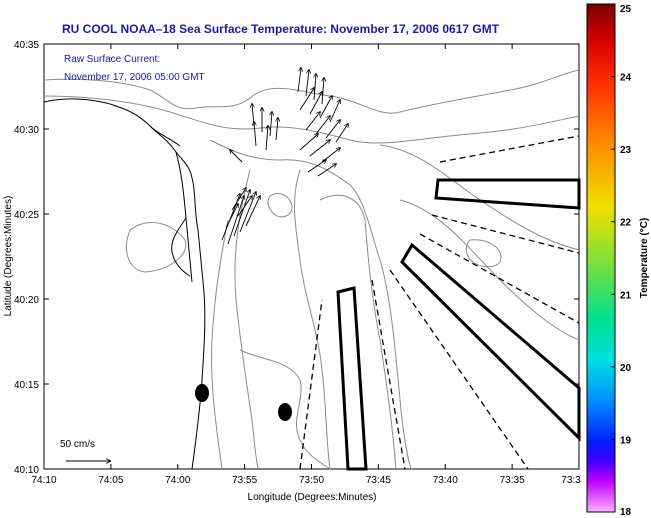 The width and height of the screenshot is (651, 518). I want to click on x-tick-label: 74:00, so click(177, 480).